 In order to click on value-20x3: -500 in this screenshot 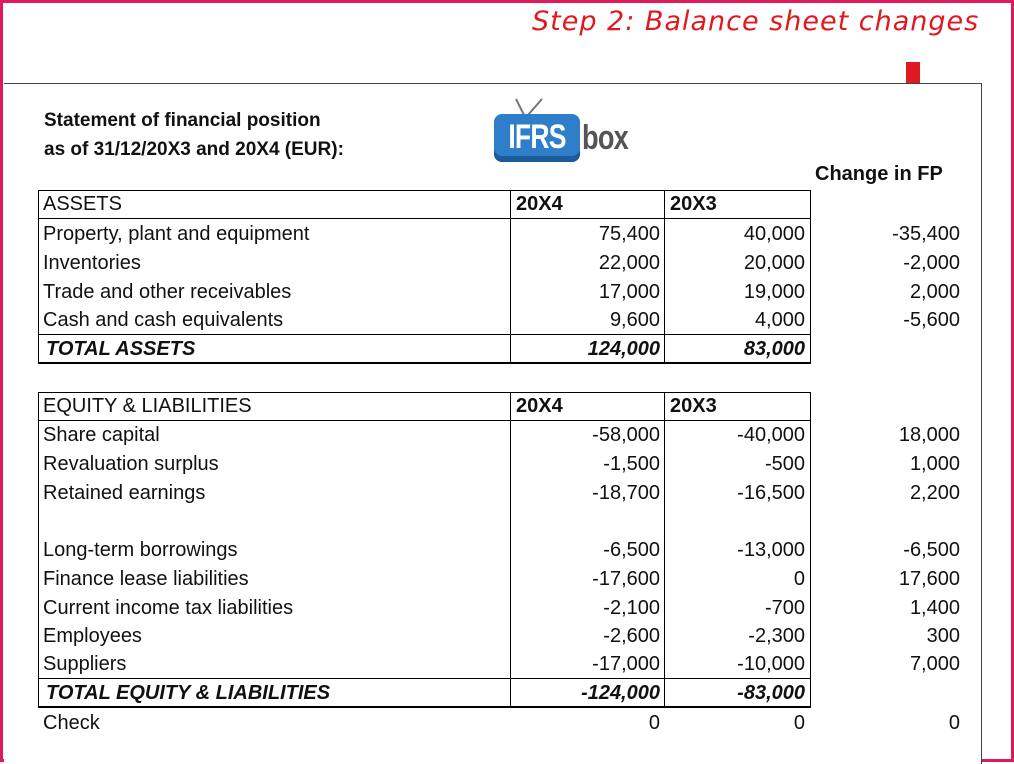, I will do `click(784, 464)`.